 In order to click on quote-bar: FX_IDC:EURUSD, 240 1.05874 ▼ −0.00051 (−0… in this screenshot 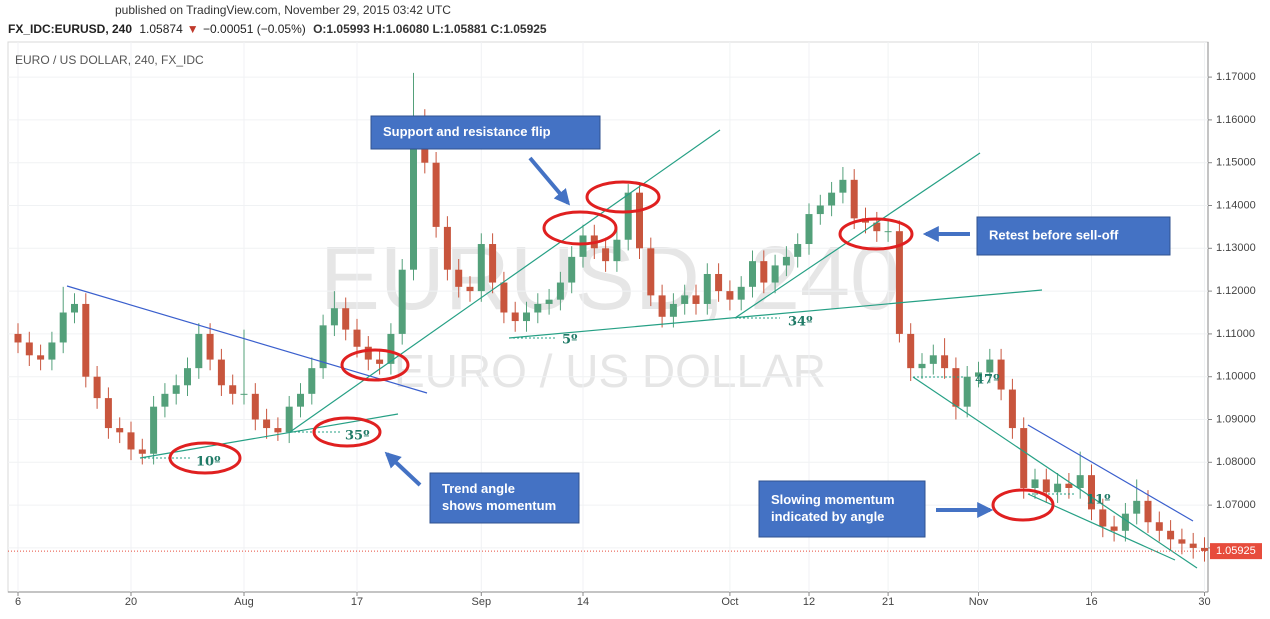, I will do `click(279, 29)`.